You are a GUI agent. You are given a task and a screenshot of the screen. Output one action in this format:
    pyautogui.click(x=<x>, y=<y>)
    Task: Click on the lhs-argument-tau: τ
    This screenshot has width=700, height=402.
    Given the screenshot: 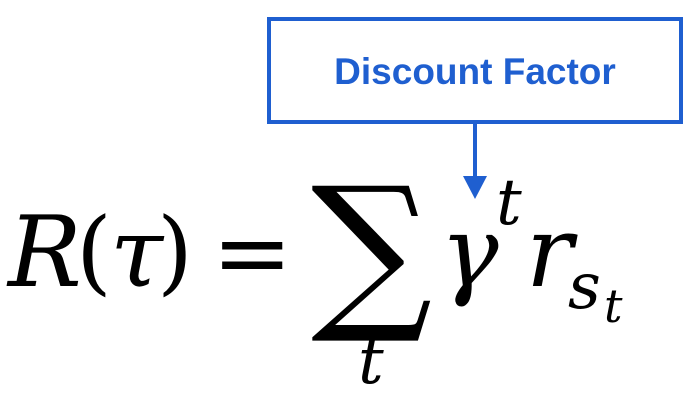 What is the action you would take?
    pyautogui.click(x=137, y=253)
    